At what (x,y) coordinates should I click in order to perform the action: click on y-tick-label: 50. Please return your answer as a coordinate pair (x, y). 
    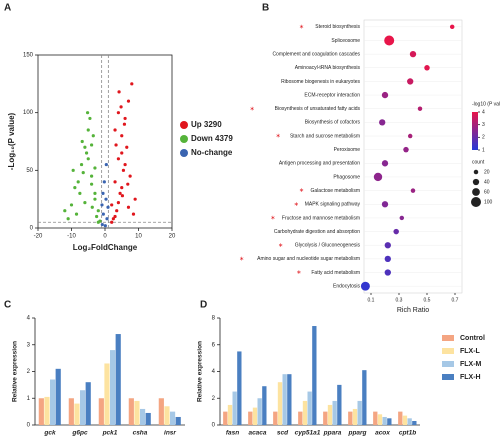
    Looking at the image, I should click on (29, 171).